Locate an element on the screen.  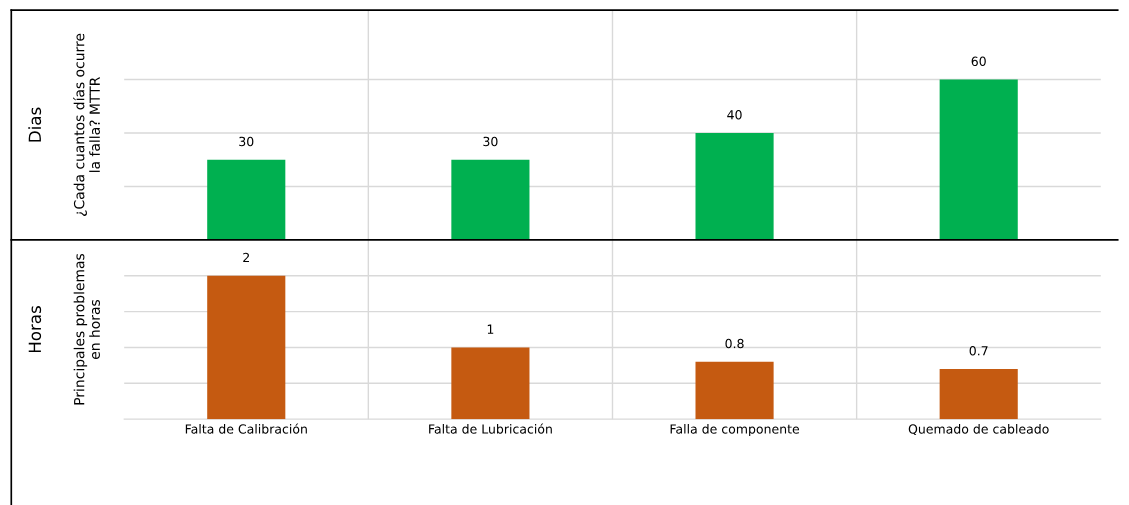
data-label: 60 is located at coordinates (978, 61).